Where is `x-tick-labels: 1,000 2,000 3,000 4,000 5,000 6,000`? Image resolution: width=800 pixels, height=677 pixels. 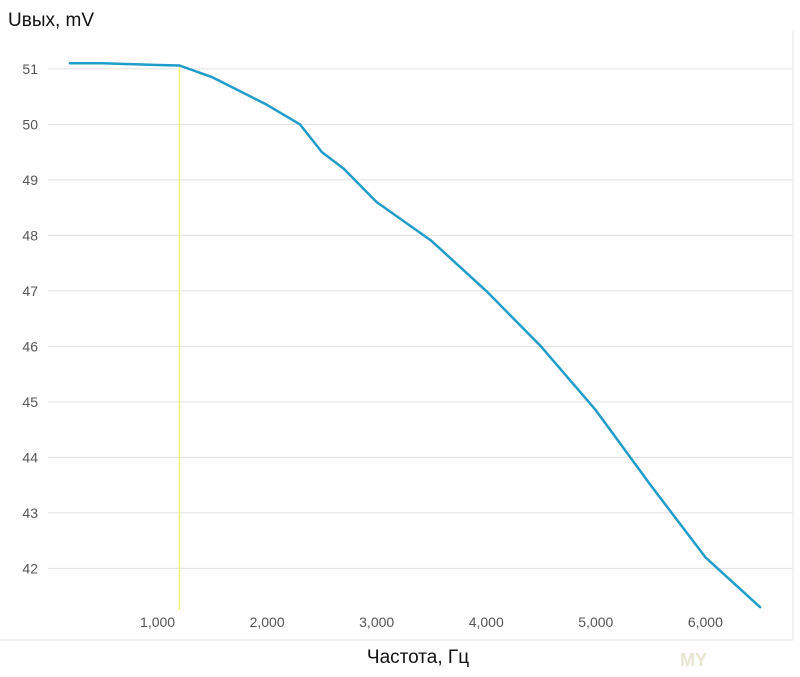 x-tick-labels: 1,000 2,000 3,000 4,000 5,000 6,000 is located at coordinates (431, 622).